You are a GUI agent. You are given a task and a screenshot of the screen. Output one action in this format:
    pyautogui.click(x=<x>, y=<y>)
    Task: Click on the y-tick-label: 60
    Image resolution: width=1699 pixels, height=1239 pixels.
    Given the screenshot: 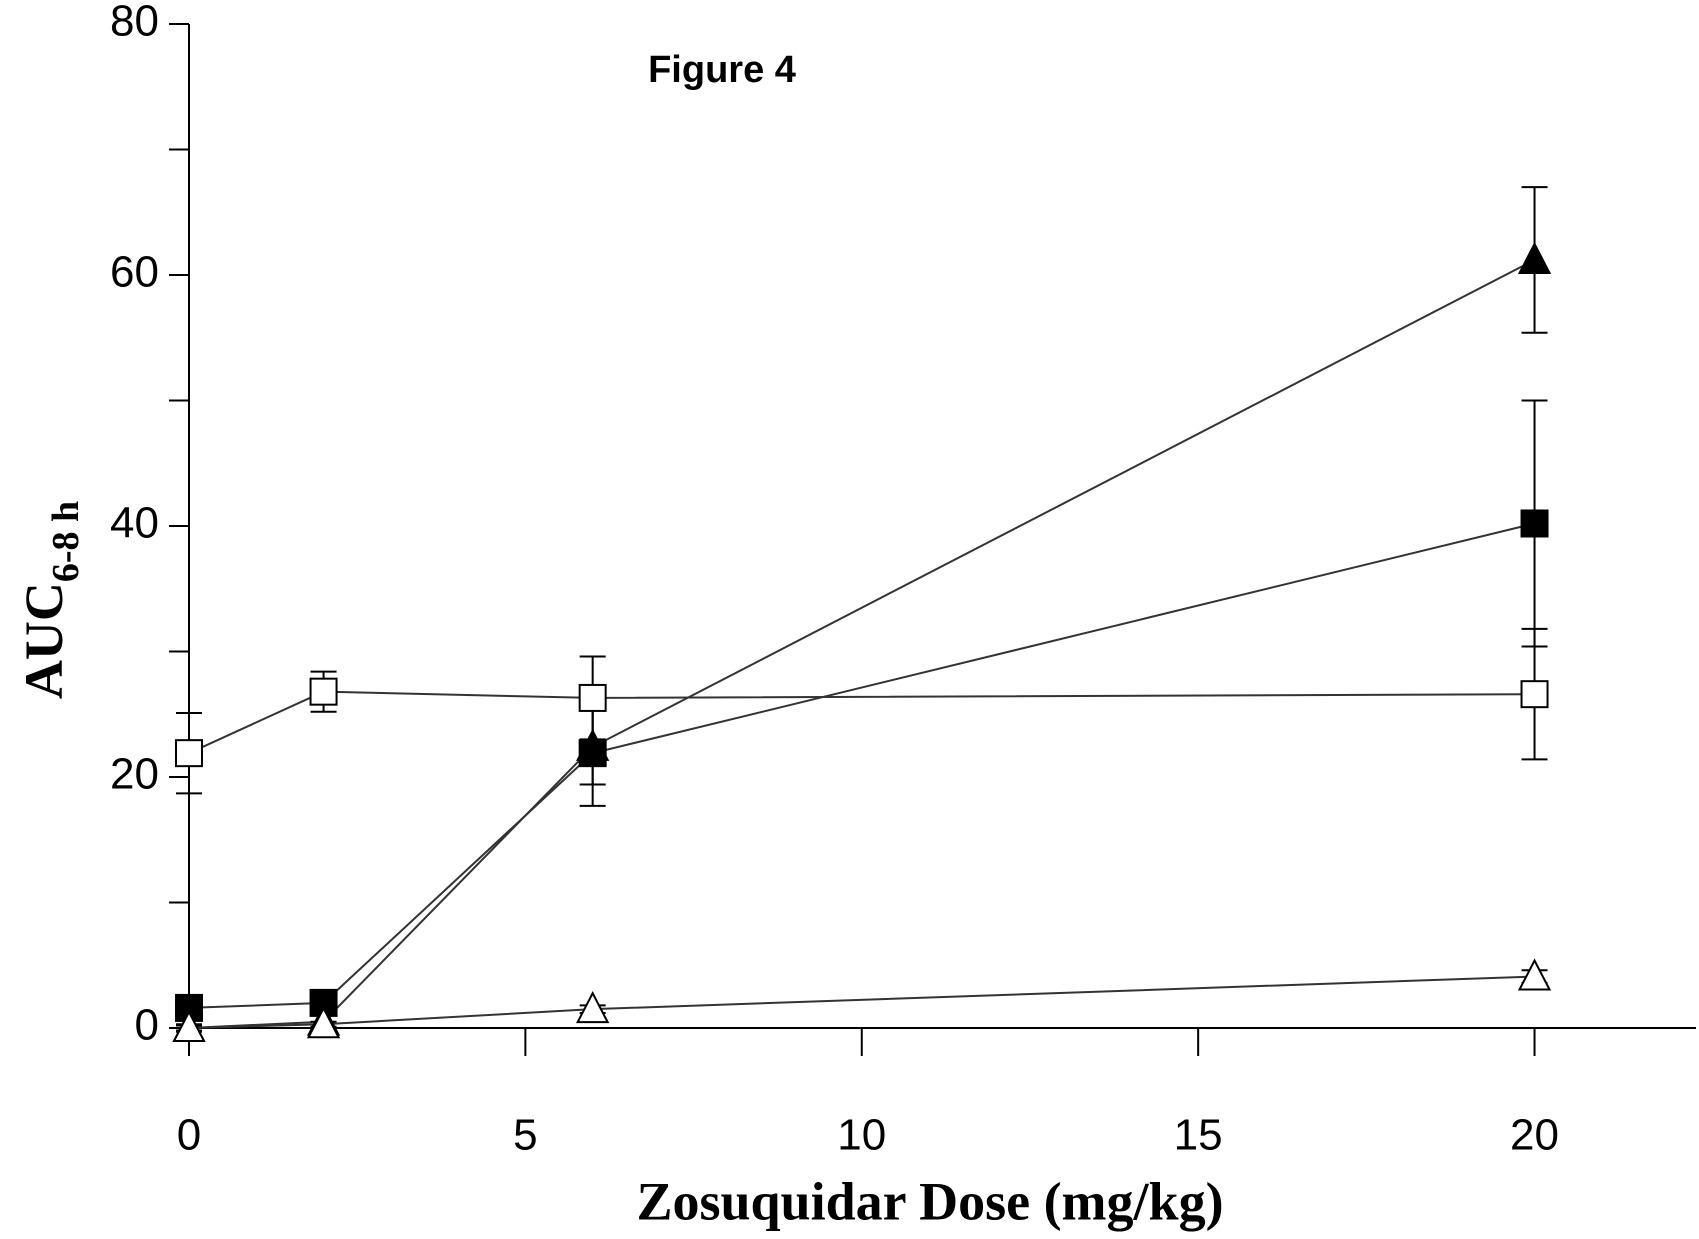 What is the action you would take?
    pyautogui.click(x=134, y=272)
    